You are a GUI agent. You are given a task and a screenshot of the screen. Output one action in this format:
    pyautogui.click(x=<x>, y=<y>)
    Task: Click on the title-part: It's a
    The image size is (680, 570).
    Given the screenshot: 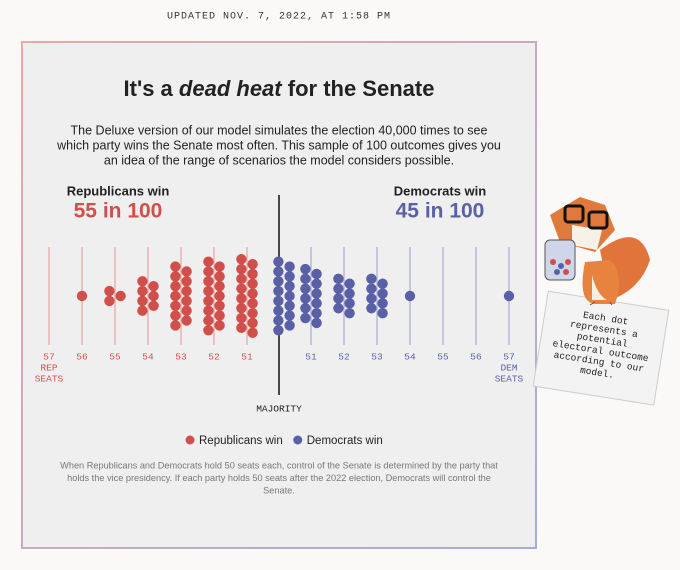 What is the action you would take?
    pyautogui.click(x=149, y=88)
    